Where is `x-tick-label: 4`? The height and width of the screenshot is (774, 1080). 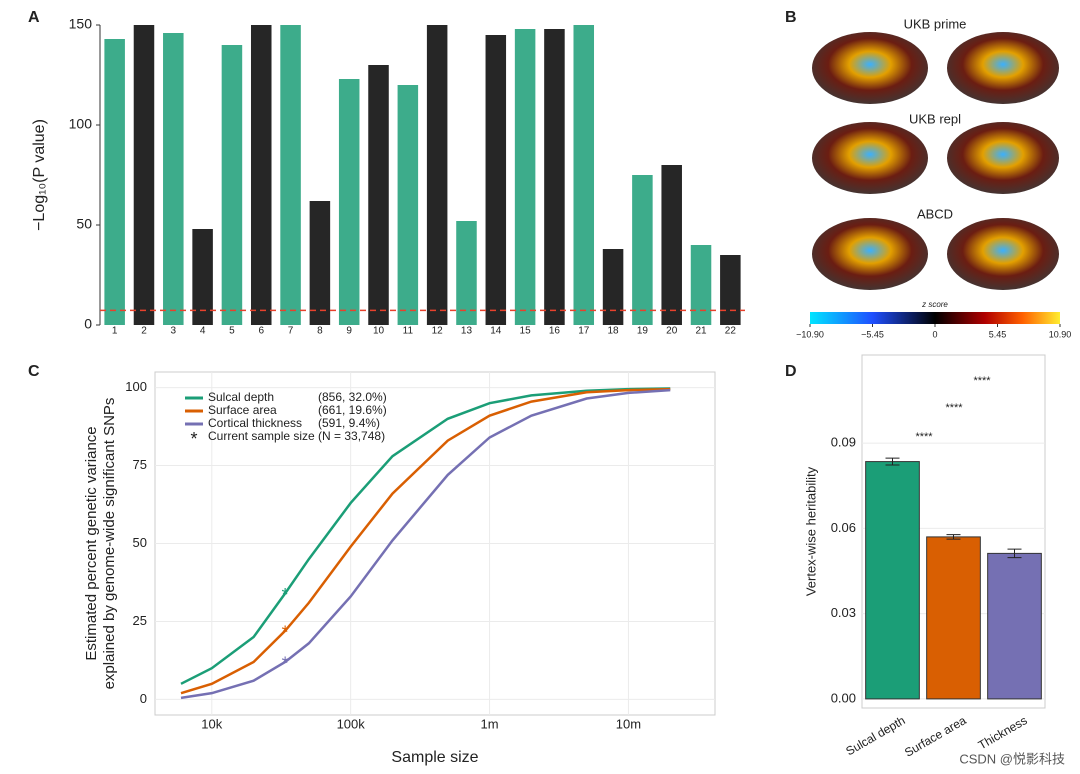 x-tick-label: 4 is located at coordinates (203, 331).